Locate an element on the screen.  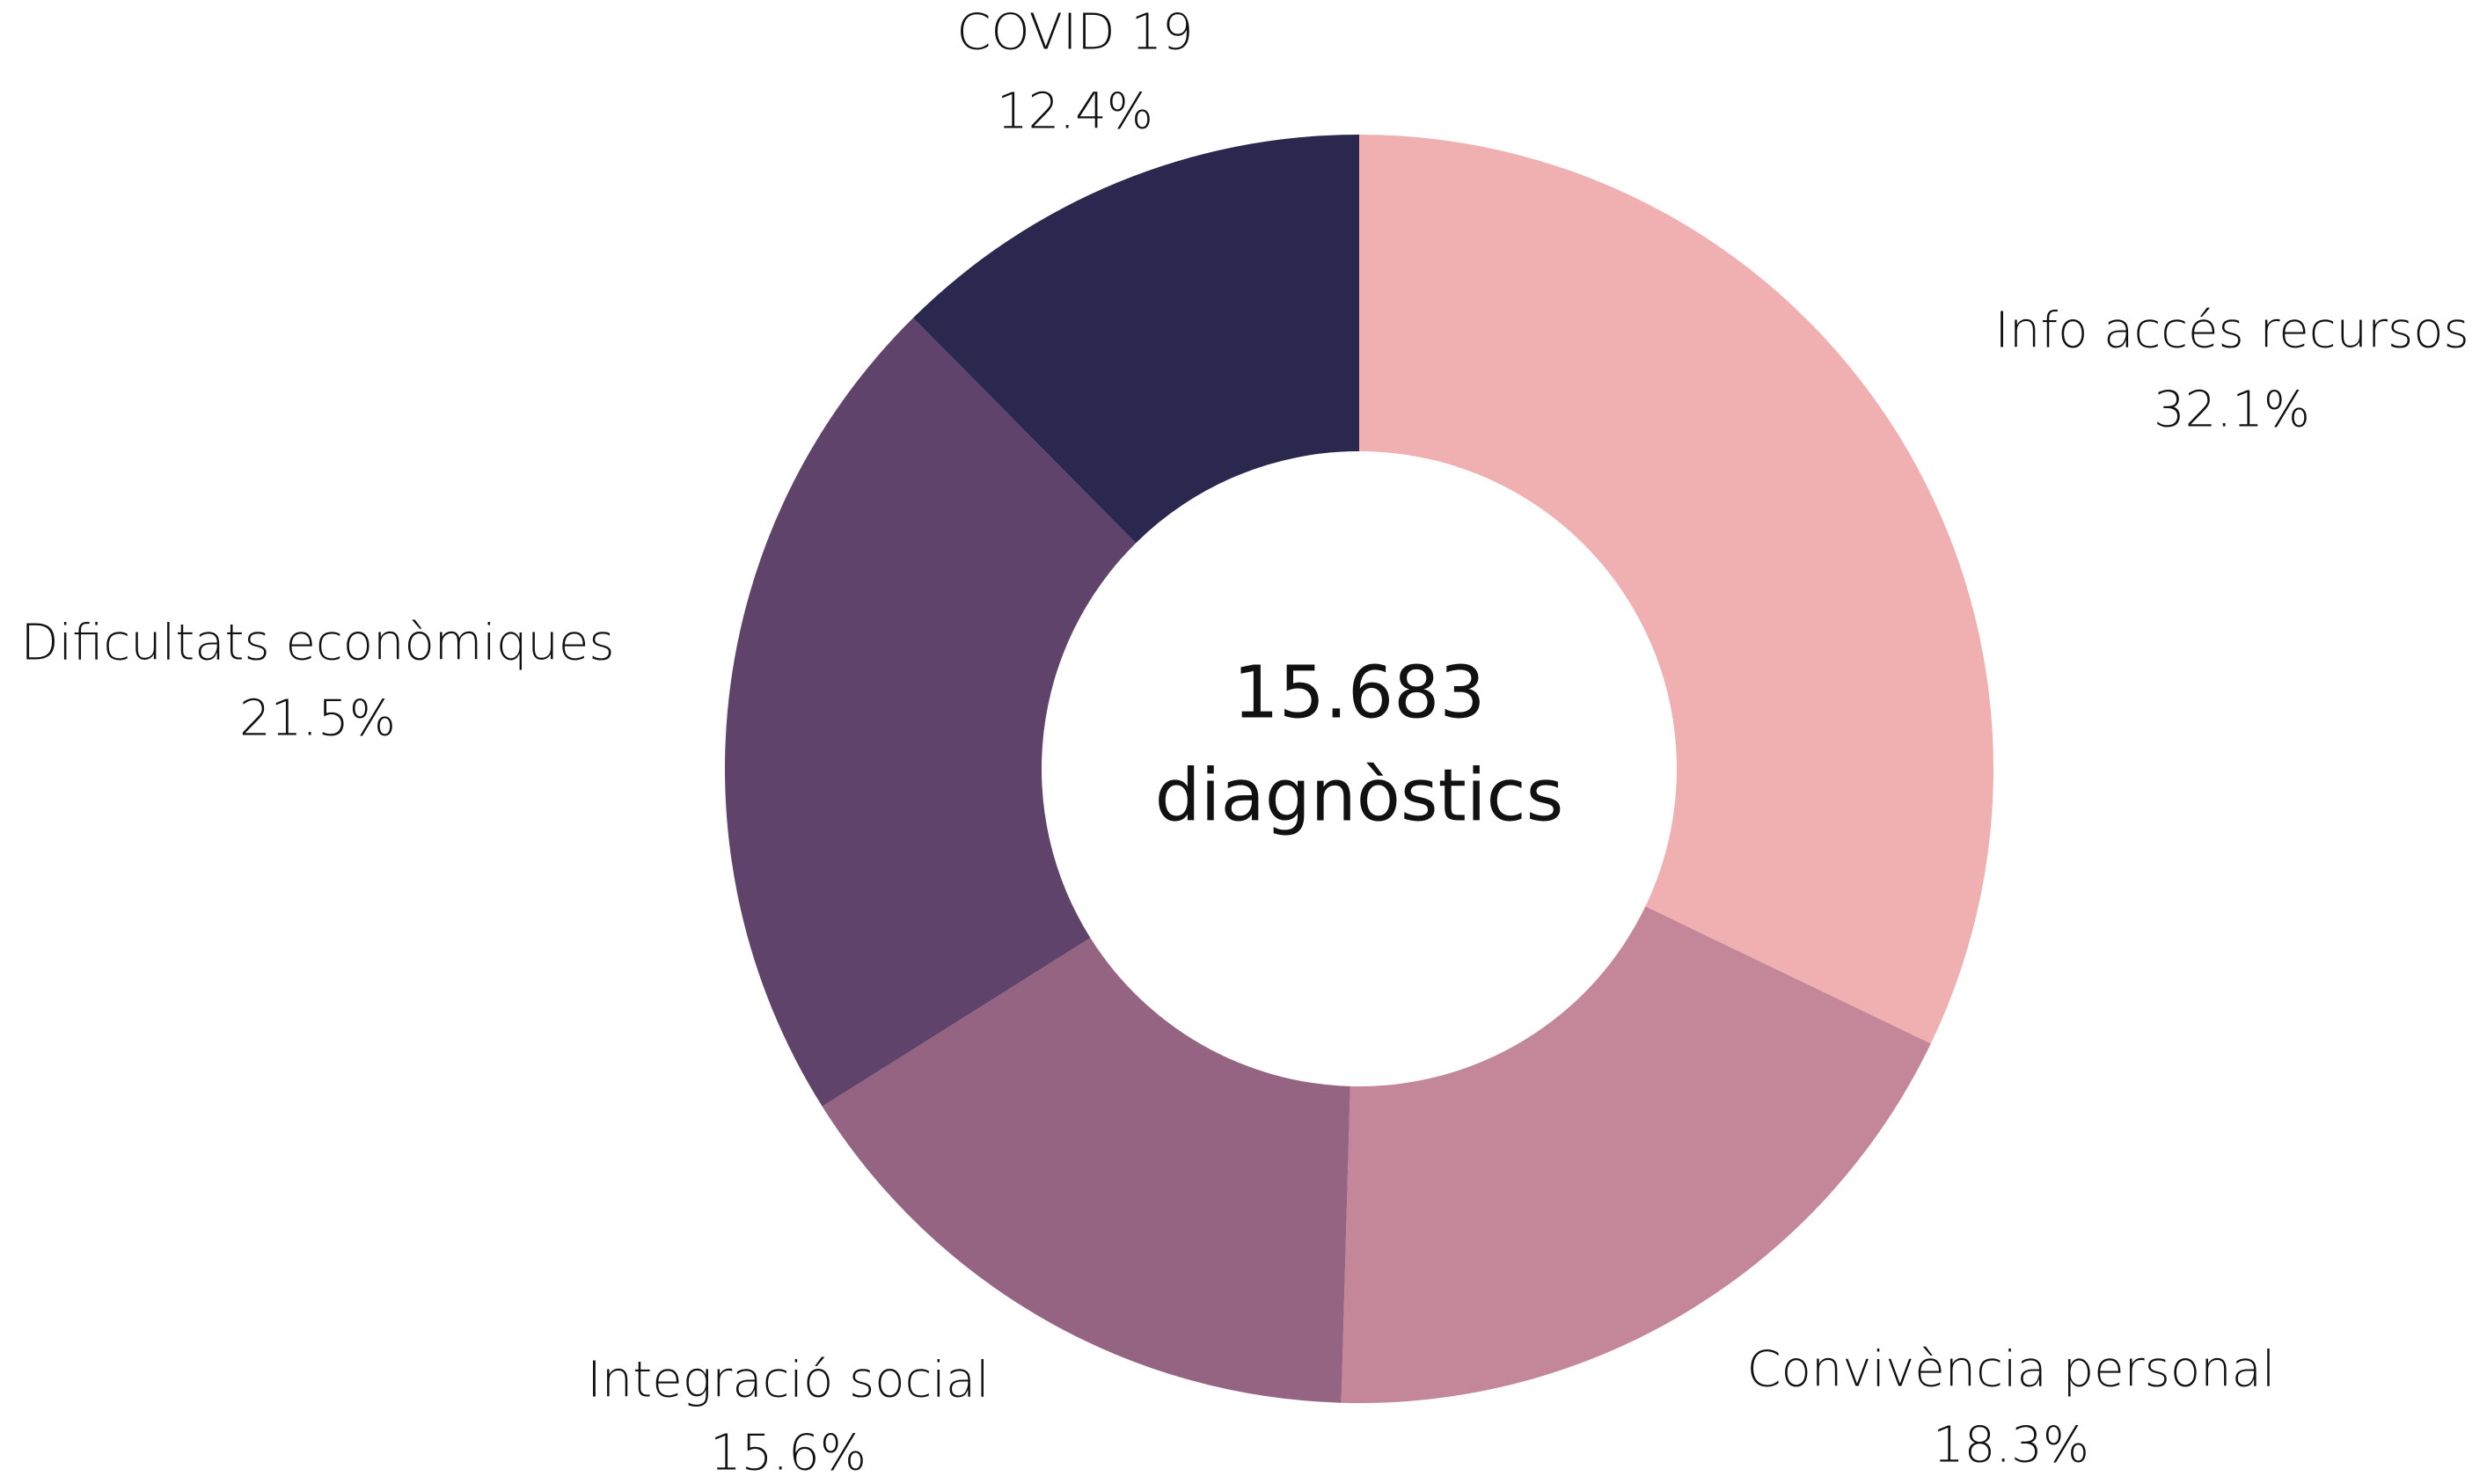
slice-label: Integració social is located at coordinates (788, 1379).